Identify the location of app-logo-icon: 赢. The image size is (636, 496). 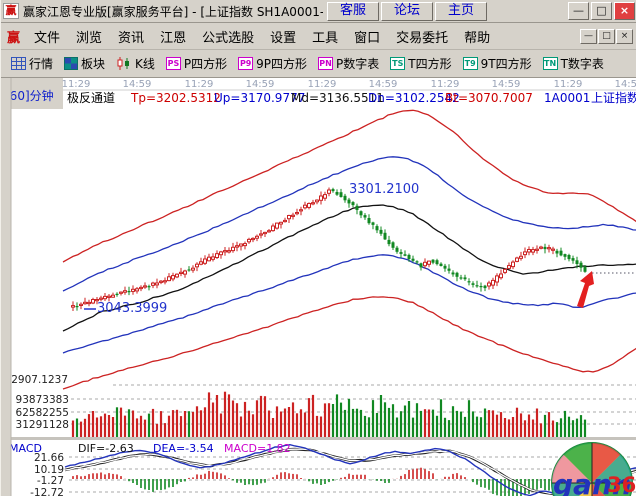
(11, 11).